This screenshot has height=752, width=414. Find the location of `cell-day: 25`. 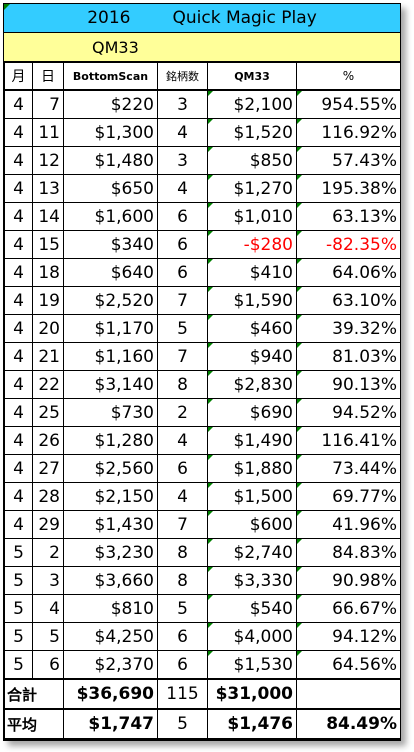

cell-day: 25 is located at coordinates (48, 412).